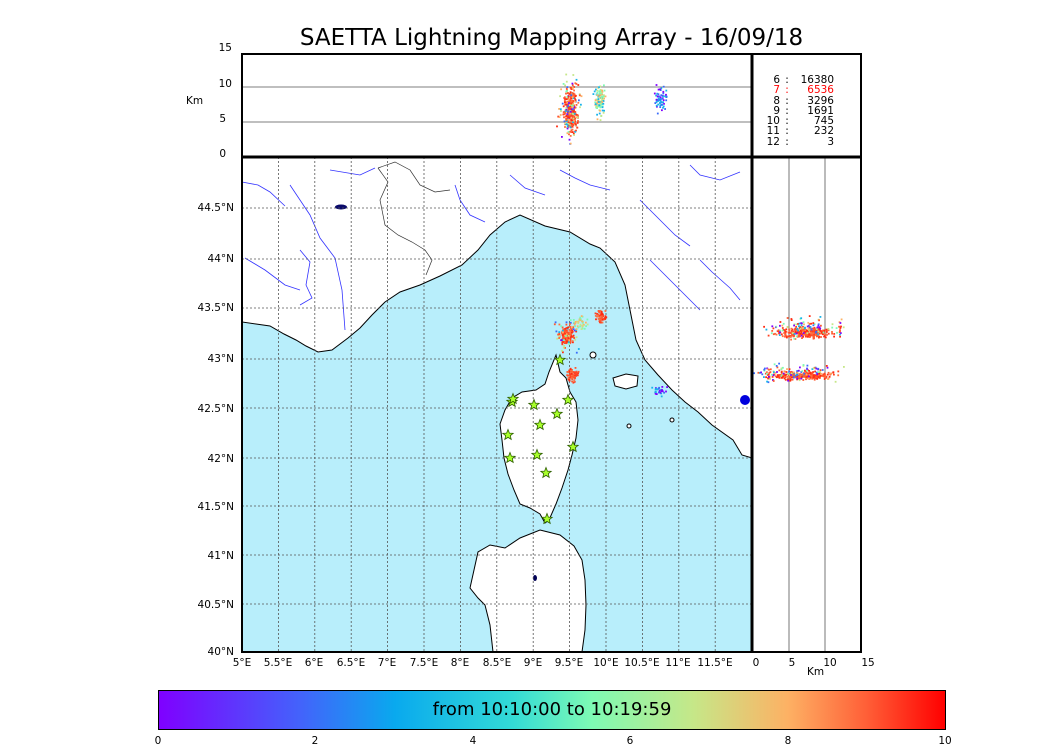 This screenshot has height=750, width=1050. Describe the element at coordinates (569, 663) in the screenshot. I see `lon-tick: 9.5°E` at that location.